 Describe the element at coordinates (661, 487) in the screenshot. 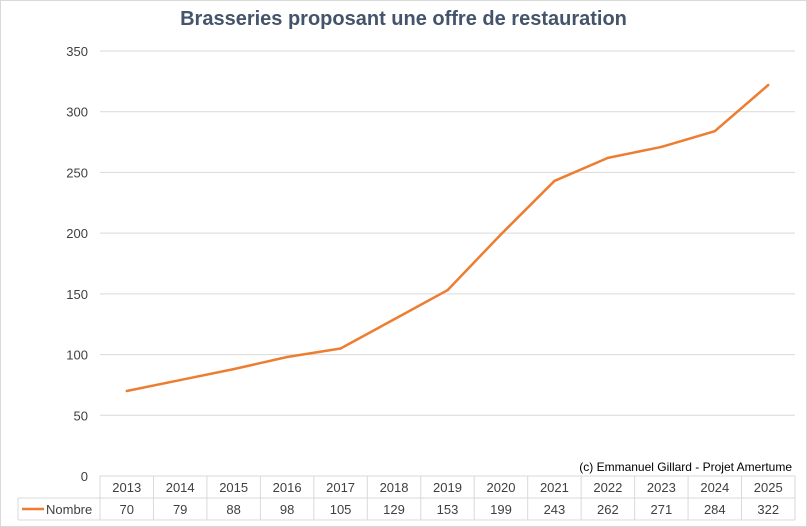

I see `x-tick-label: 2023` at that location.